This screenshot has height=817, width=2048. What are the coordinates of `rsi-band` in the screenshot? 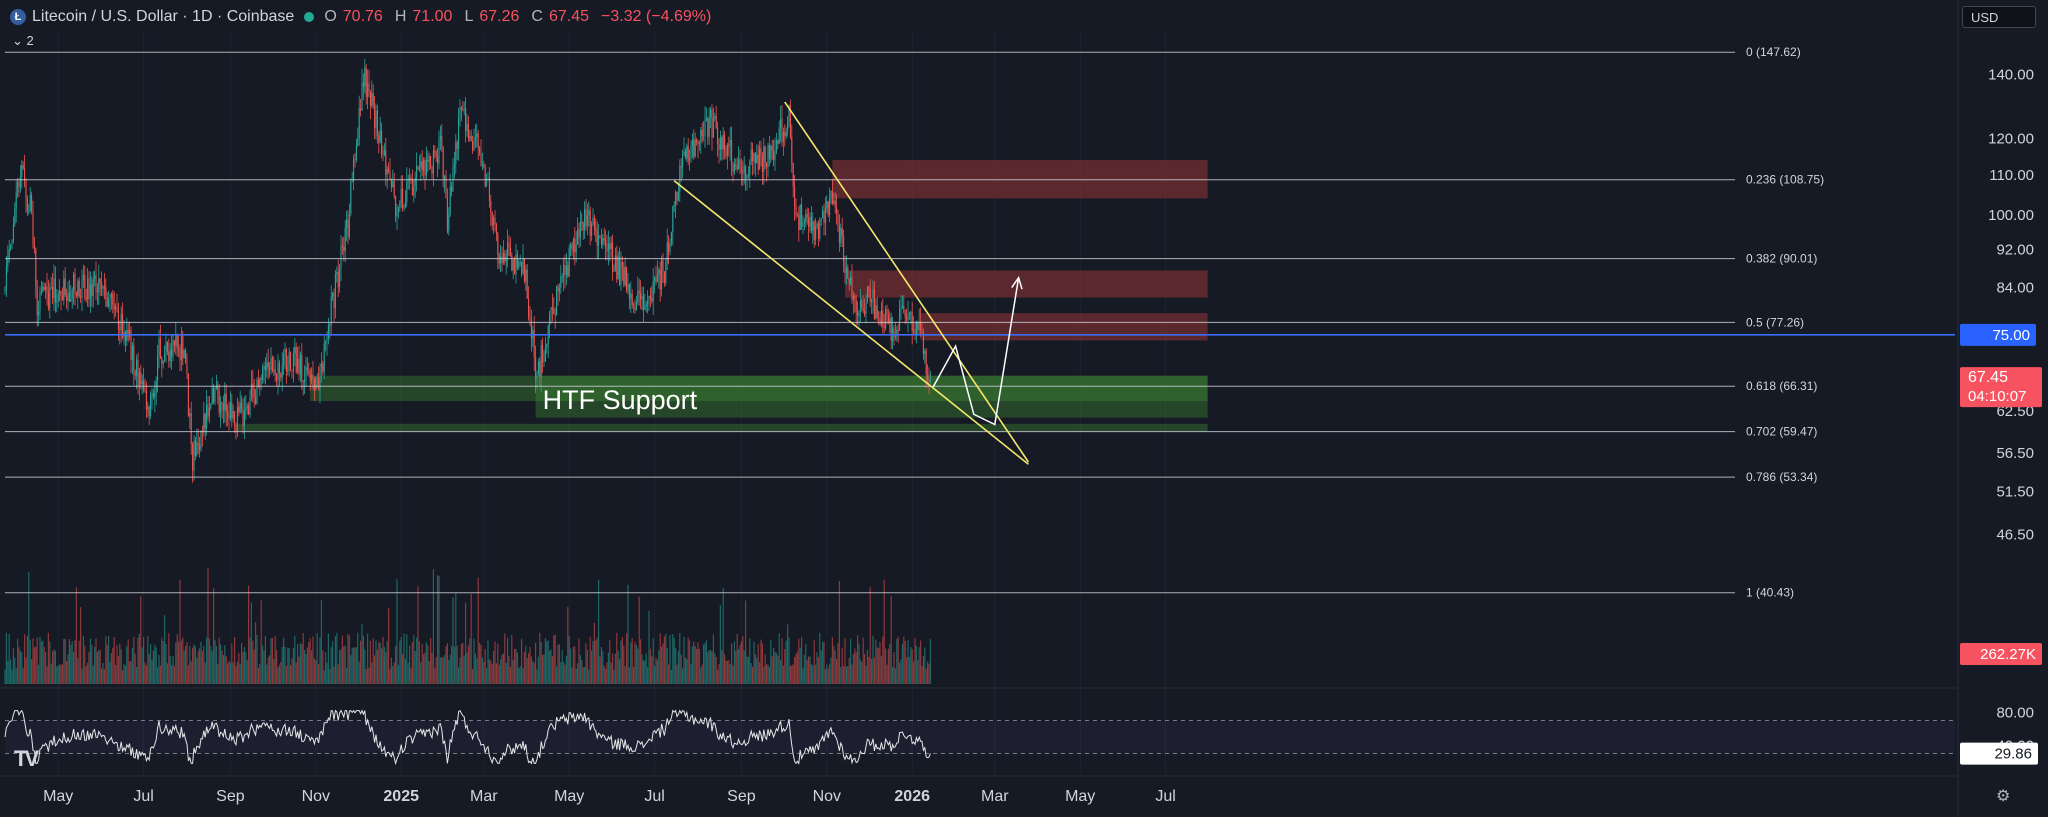 It's located at (980, 737).